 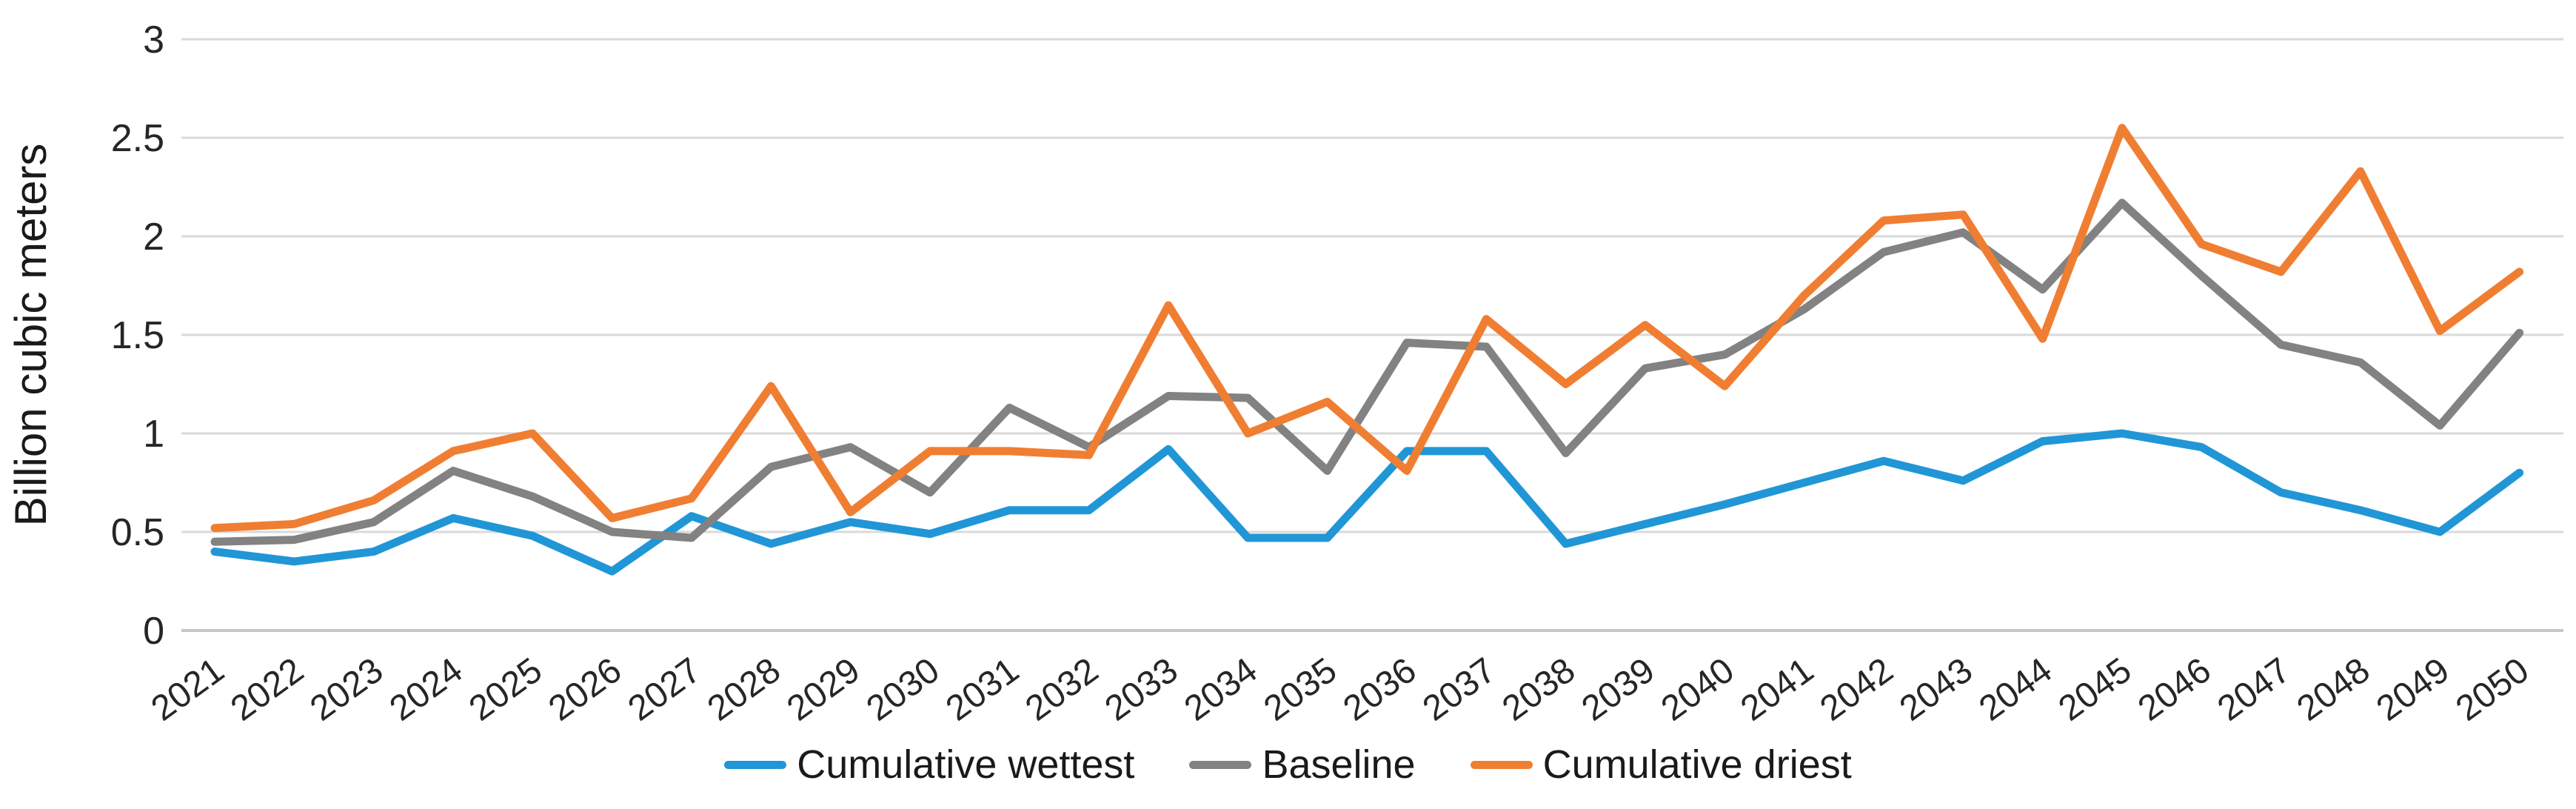 I want to click on legend-item-cumulative-wettest: Cumulative wettest, so click(x=929, y=765).